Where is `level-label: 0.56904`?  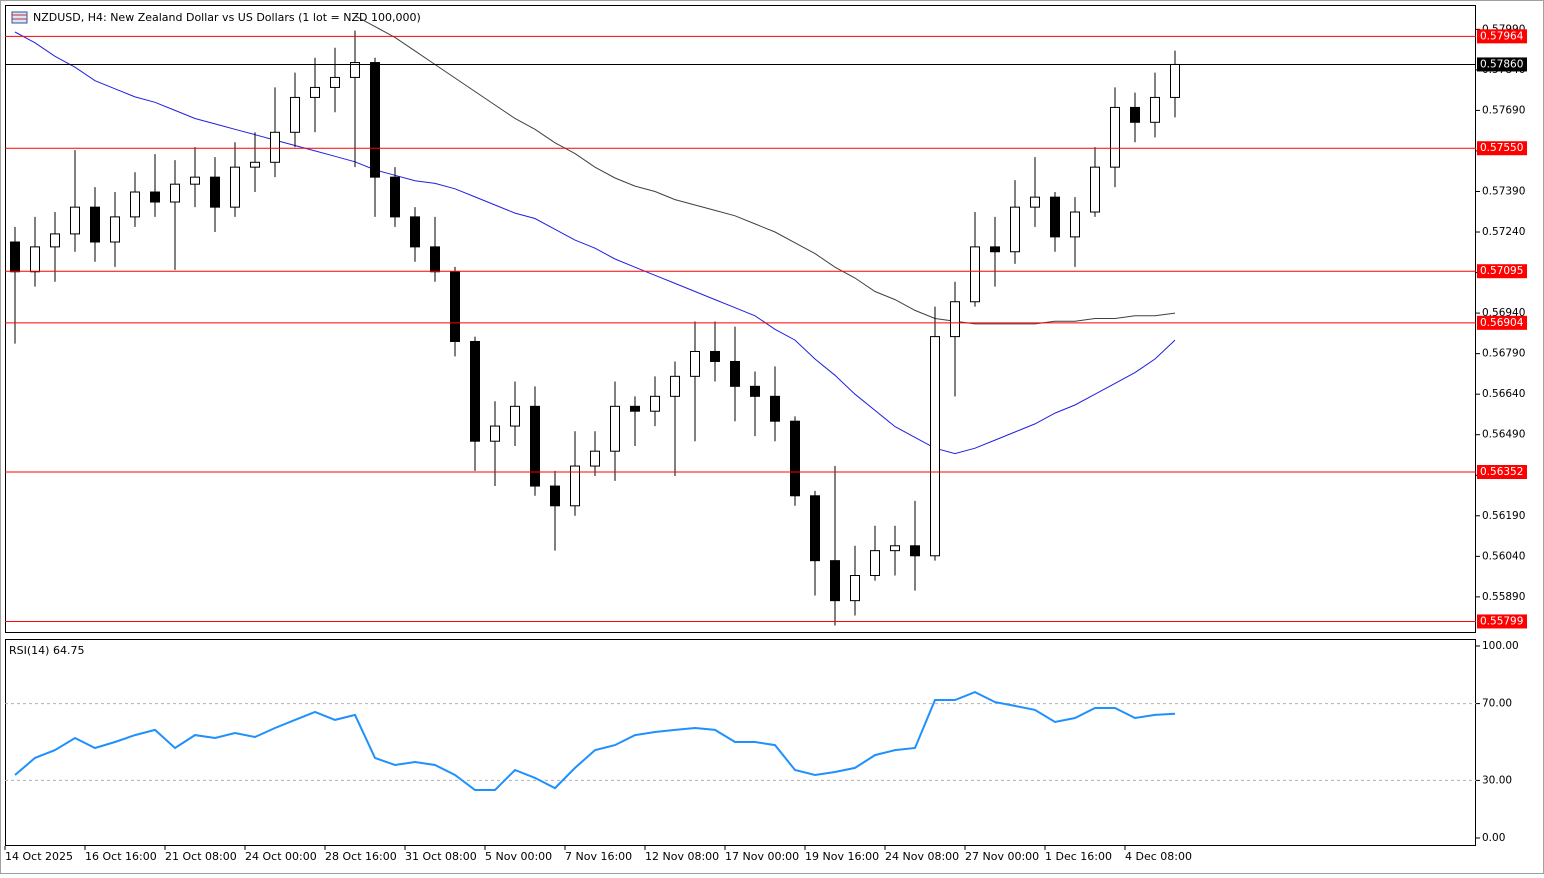 level-label: 0.56904 is located at coordinates (1502, 323).